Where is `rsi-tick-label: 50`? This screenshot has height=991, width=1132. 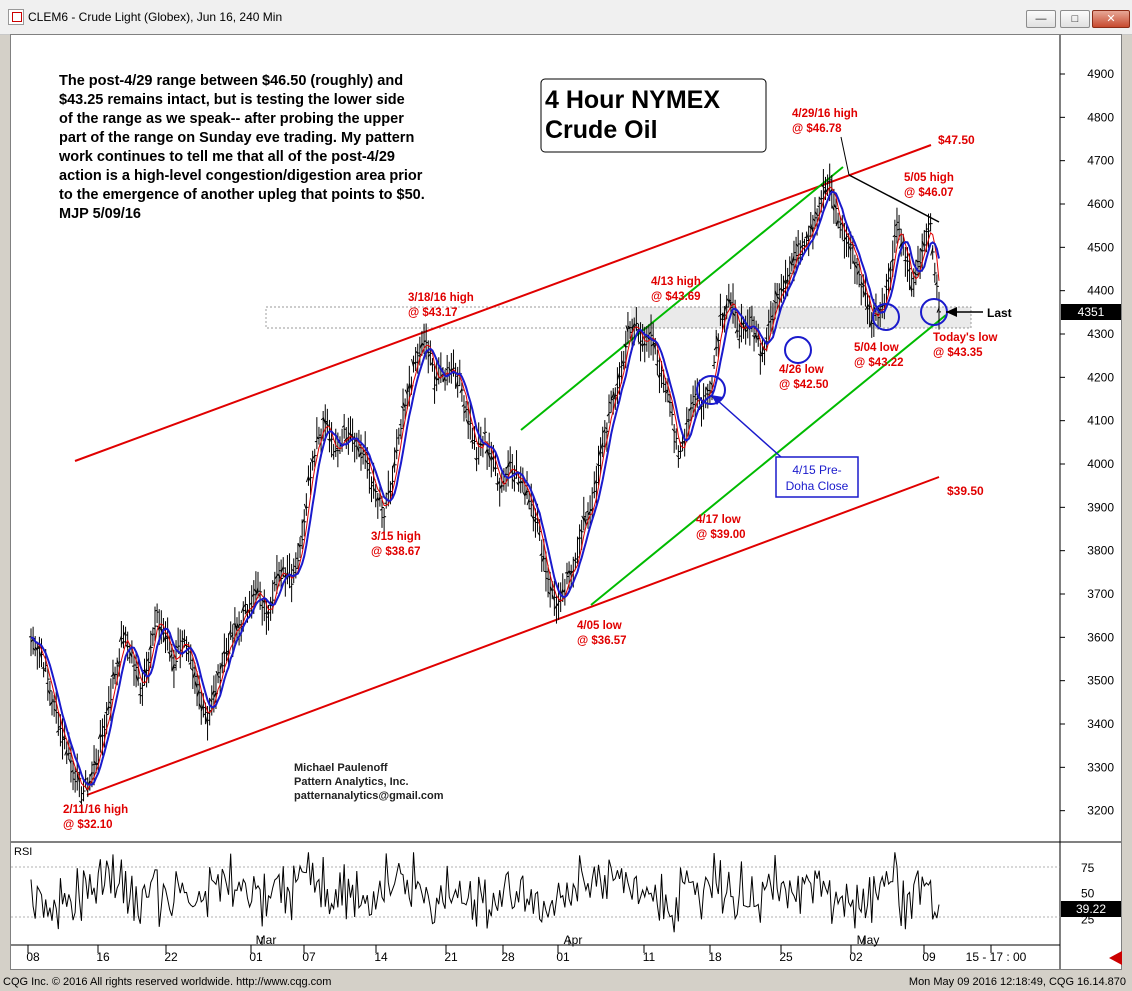
rsi-tick-label: 50 is located at coordinates (1088, 894).